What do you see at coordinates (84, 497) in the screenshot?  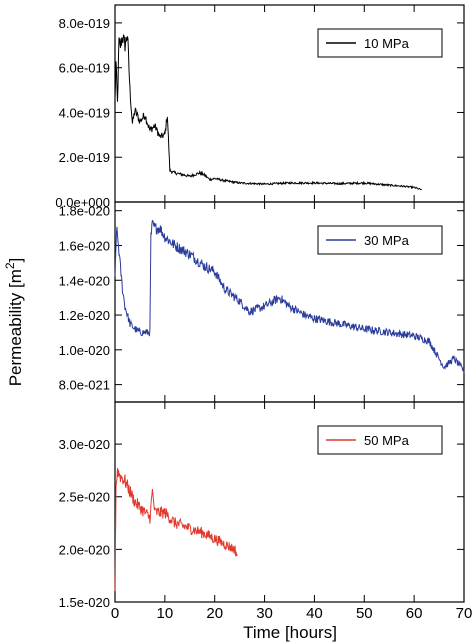 I see `y-tick-label: 2.5e-020` at bounding box center [84, 497].